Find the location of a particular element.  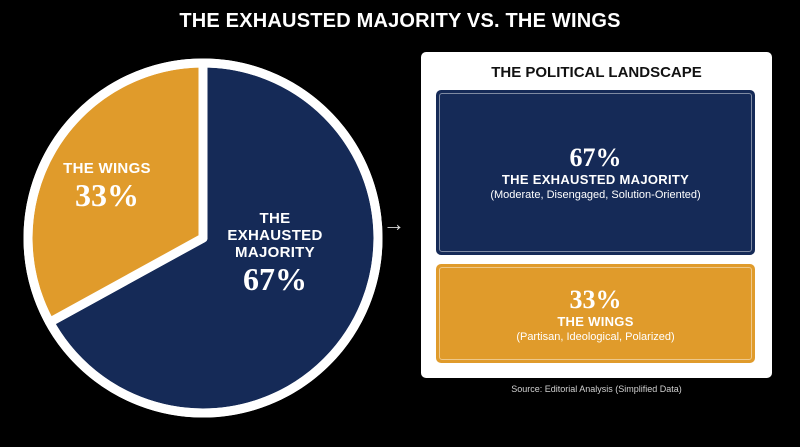

wings-box-percent: 33% is located at coordinates (595, 299).